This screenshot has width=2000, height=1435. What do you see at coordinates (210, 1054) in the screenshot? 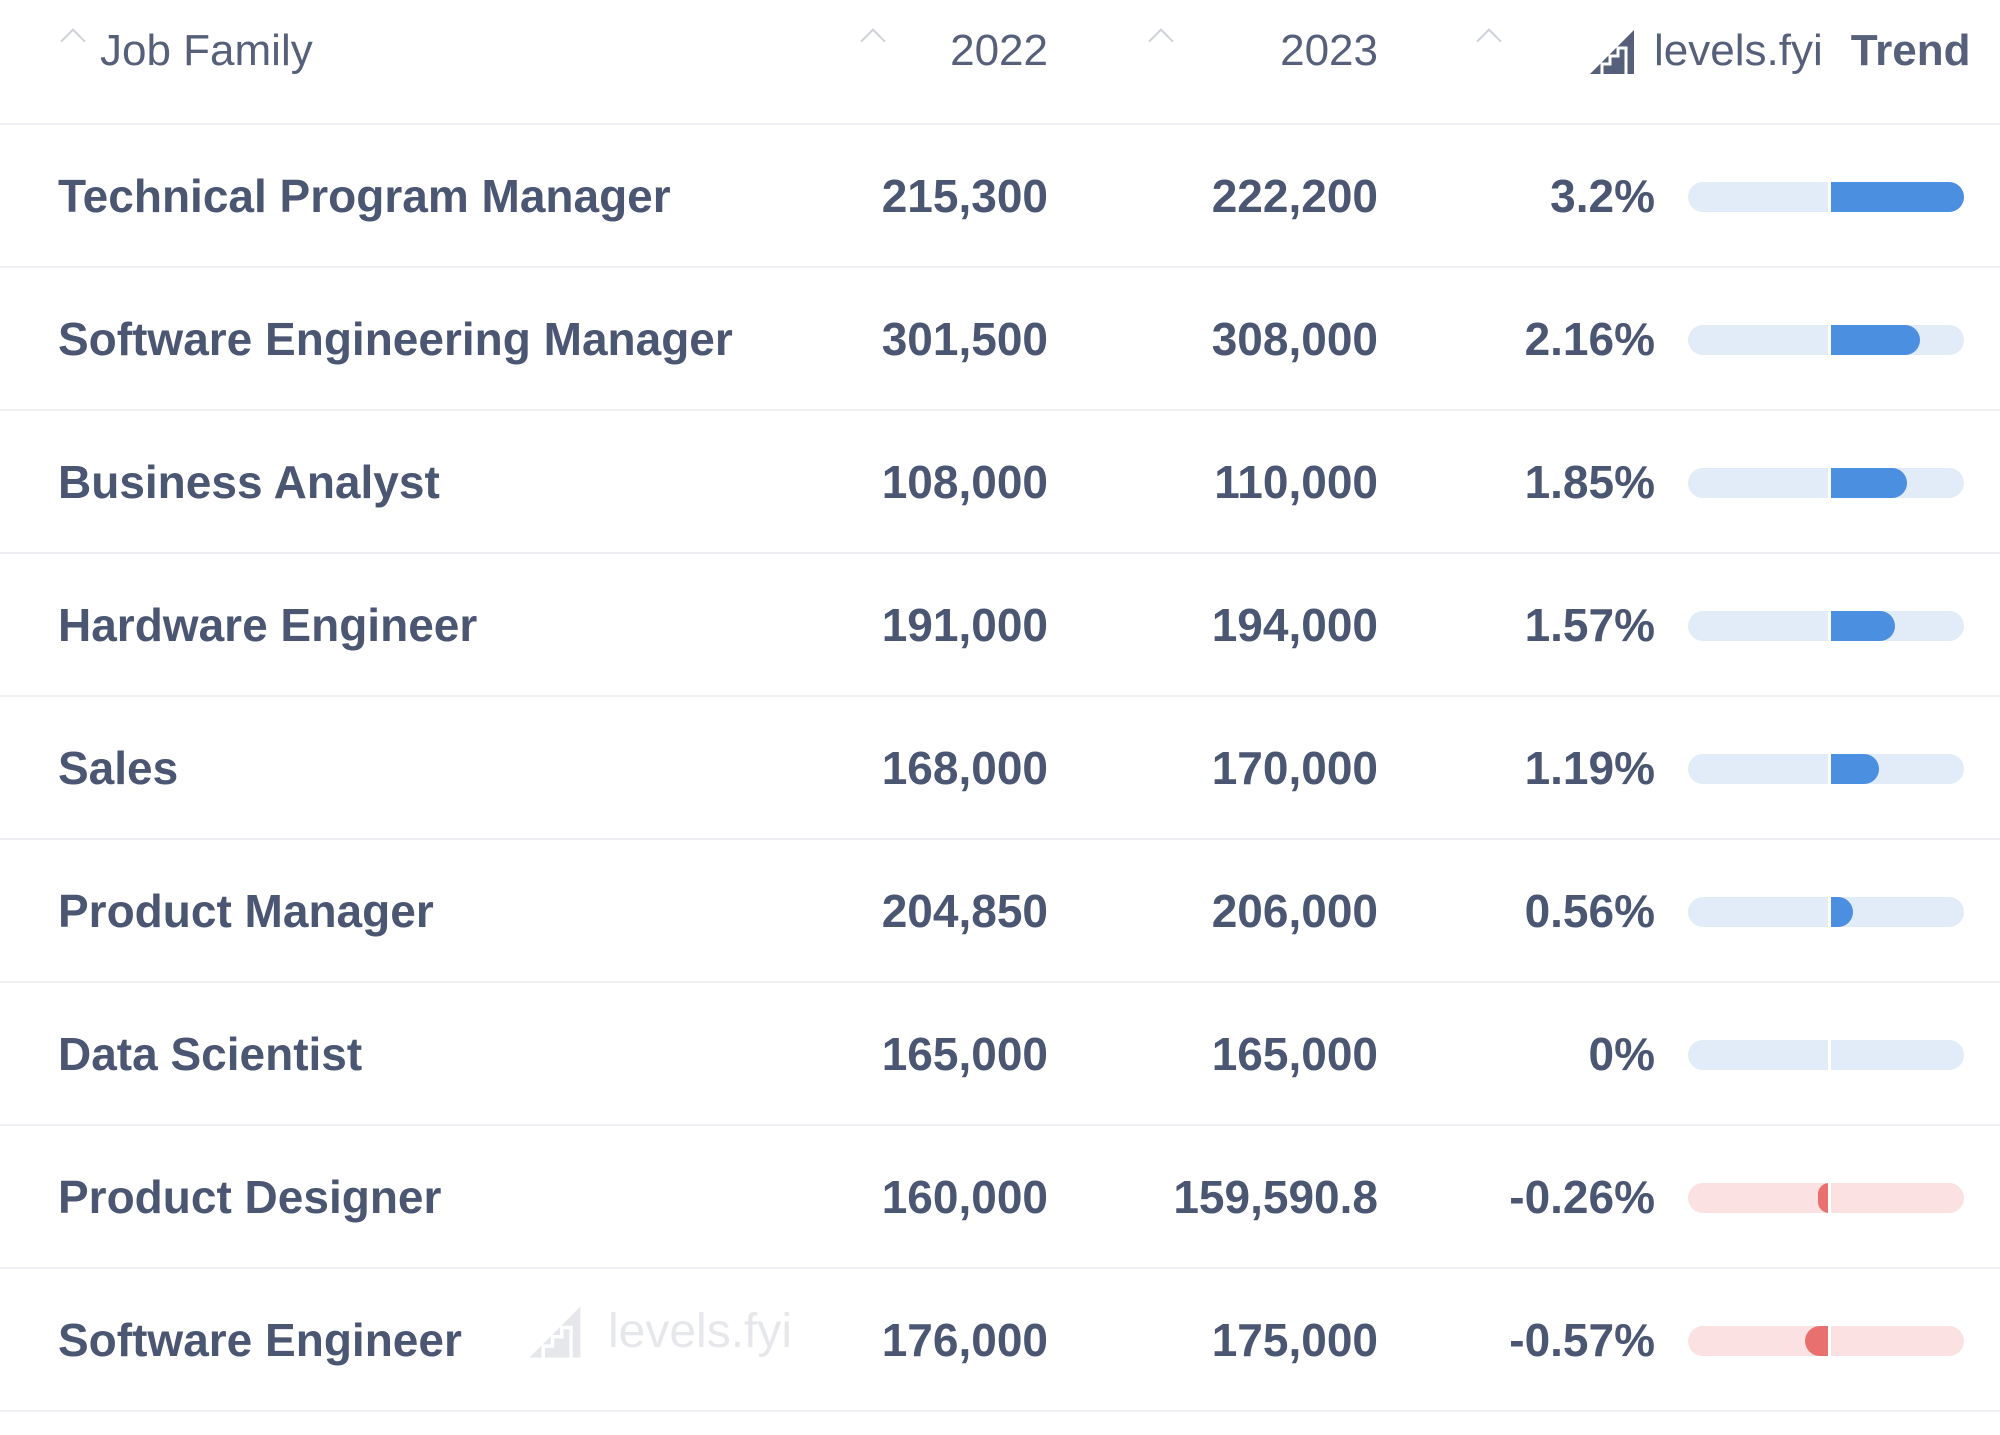
I see `job-family-name: Data Scientist` at bounding box center [210, 1054].